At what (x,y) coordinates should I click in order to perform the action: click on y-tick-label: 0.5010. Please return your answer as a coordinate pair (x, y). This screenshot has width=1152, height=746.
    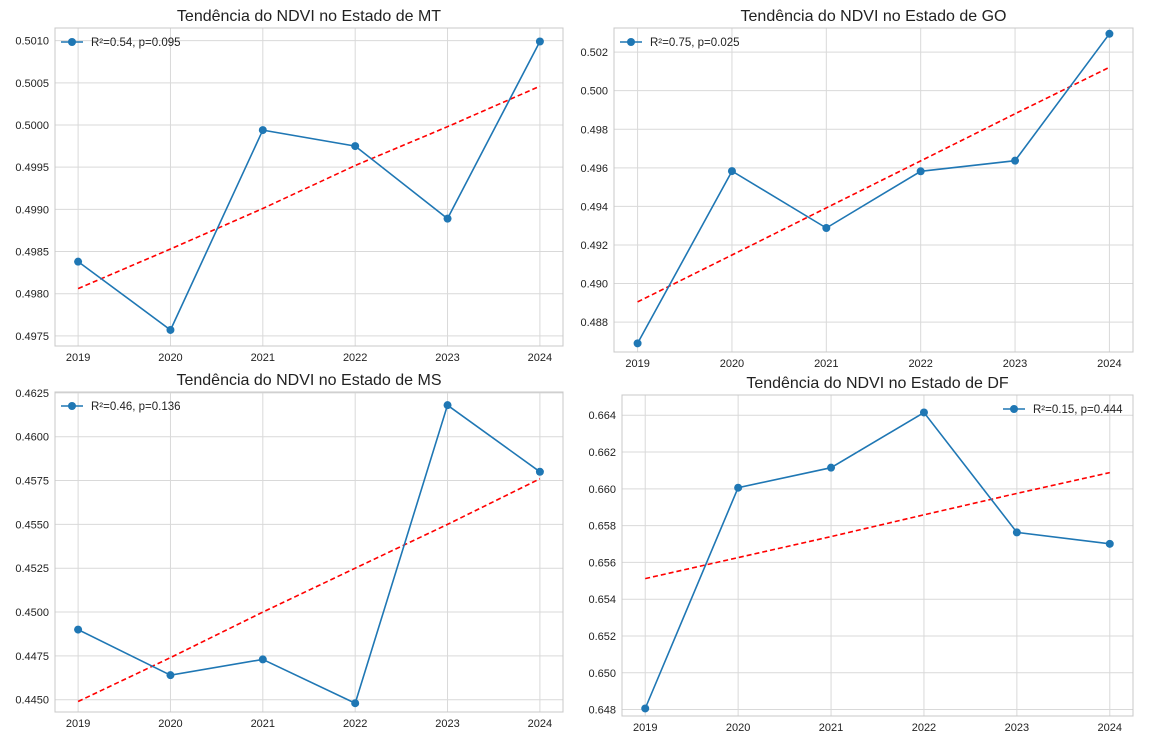
    Looking at the image, I should click on (32, 42).